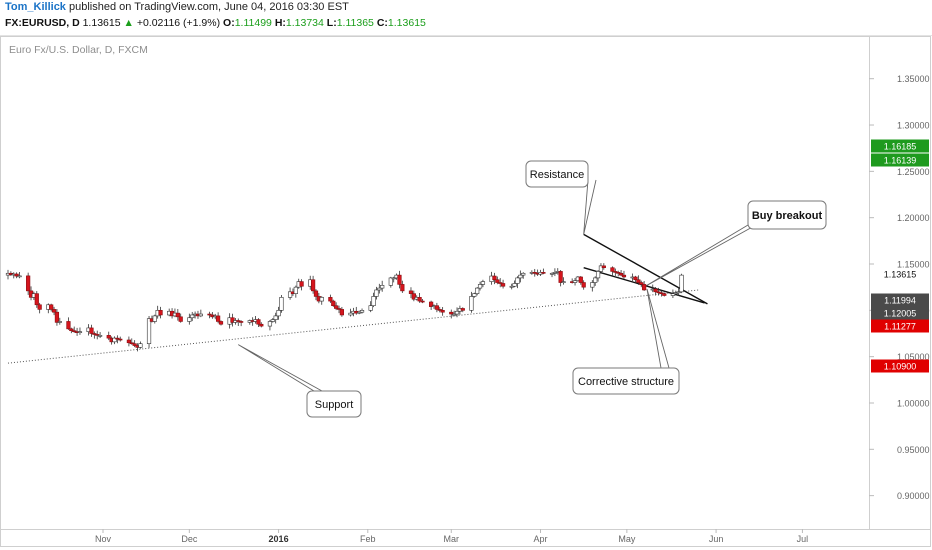 The height and width of the screenshot is (550, 932). What do you see at coordinates (900, 366) in the screenshot?
I see `price-tag: 1.10900` at bounding box center [900, 366].